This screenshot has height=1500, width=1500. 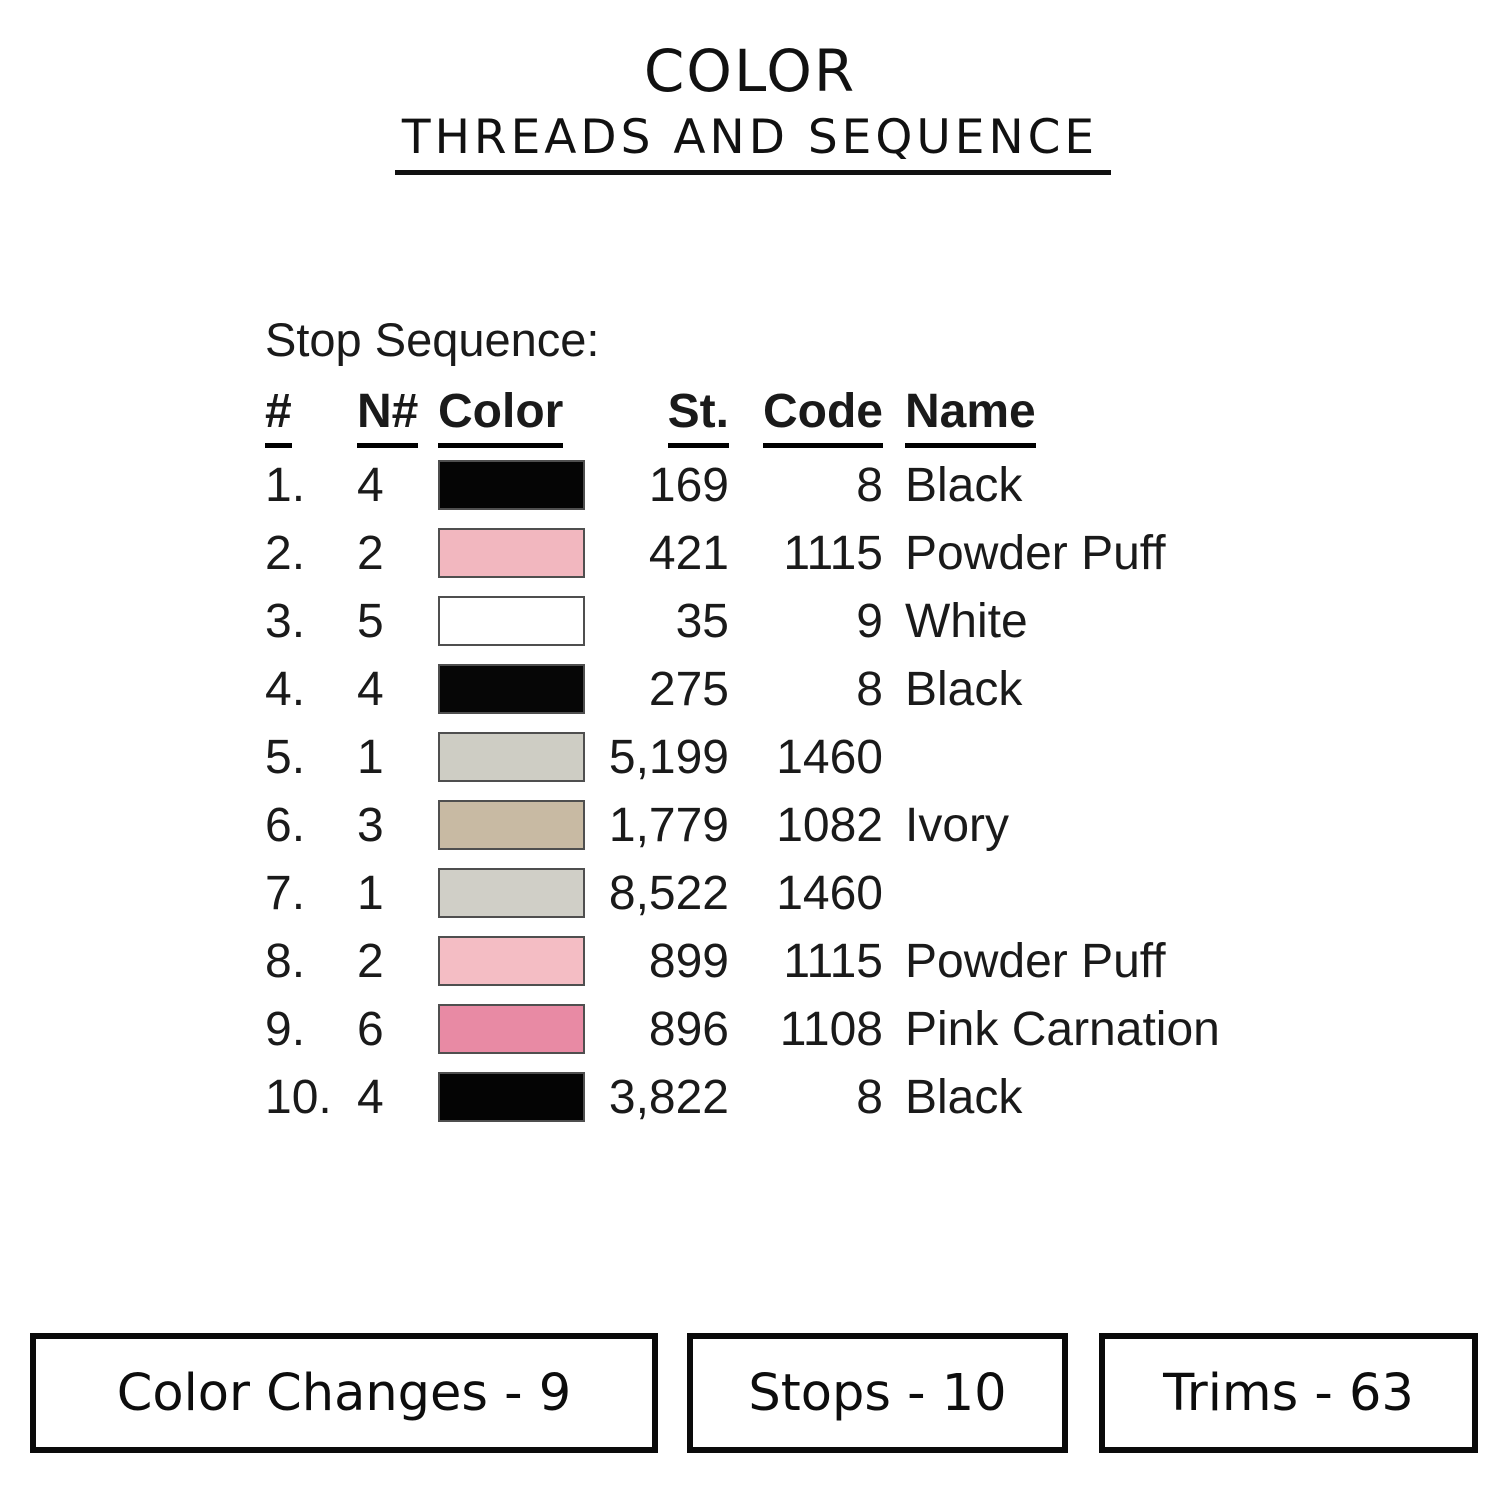 What do you see at coordinates (370, 621) in the screenshot?
I see `needle-number: 5` at bounding box center [370, 621].